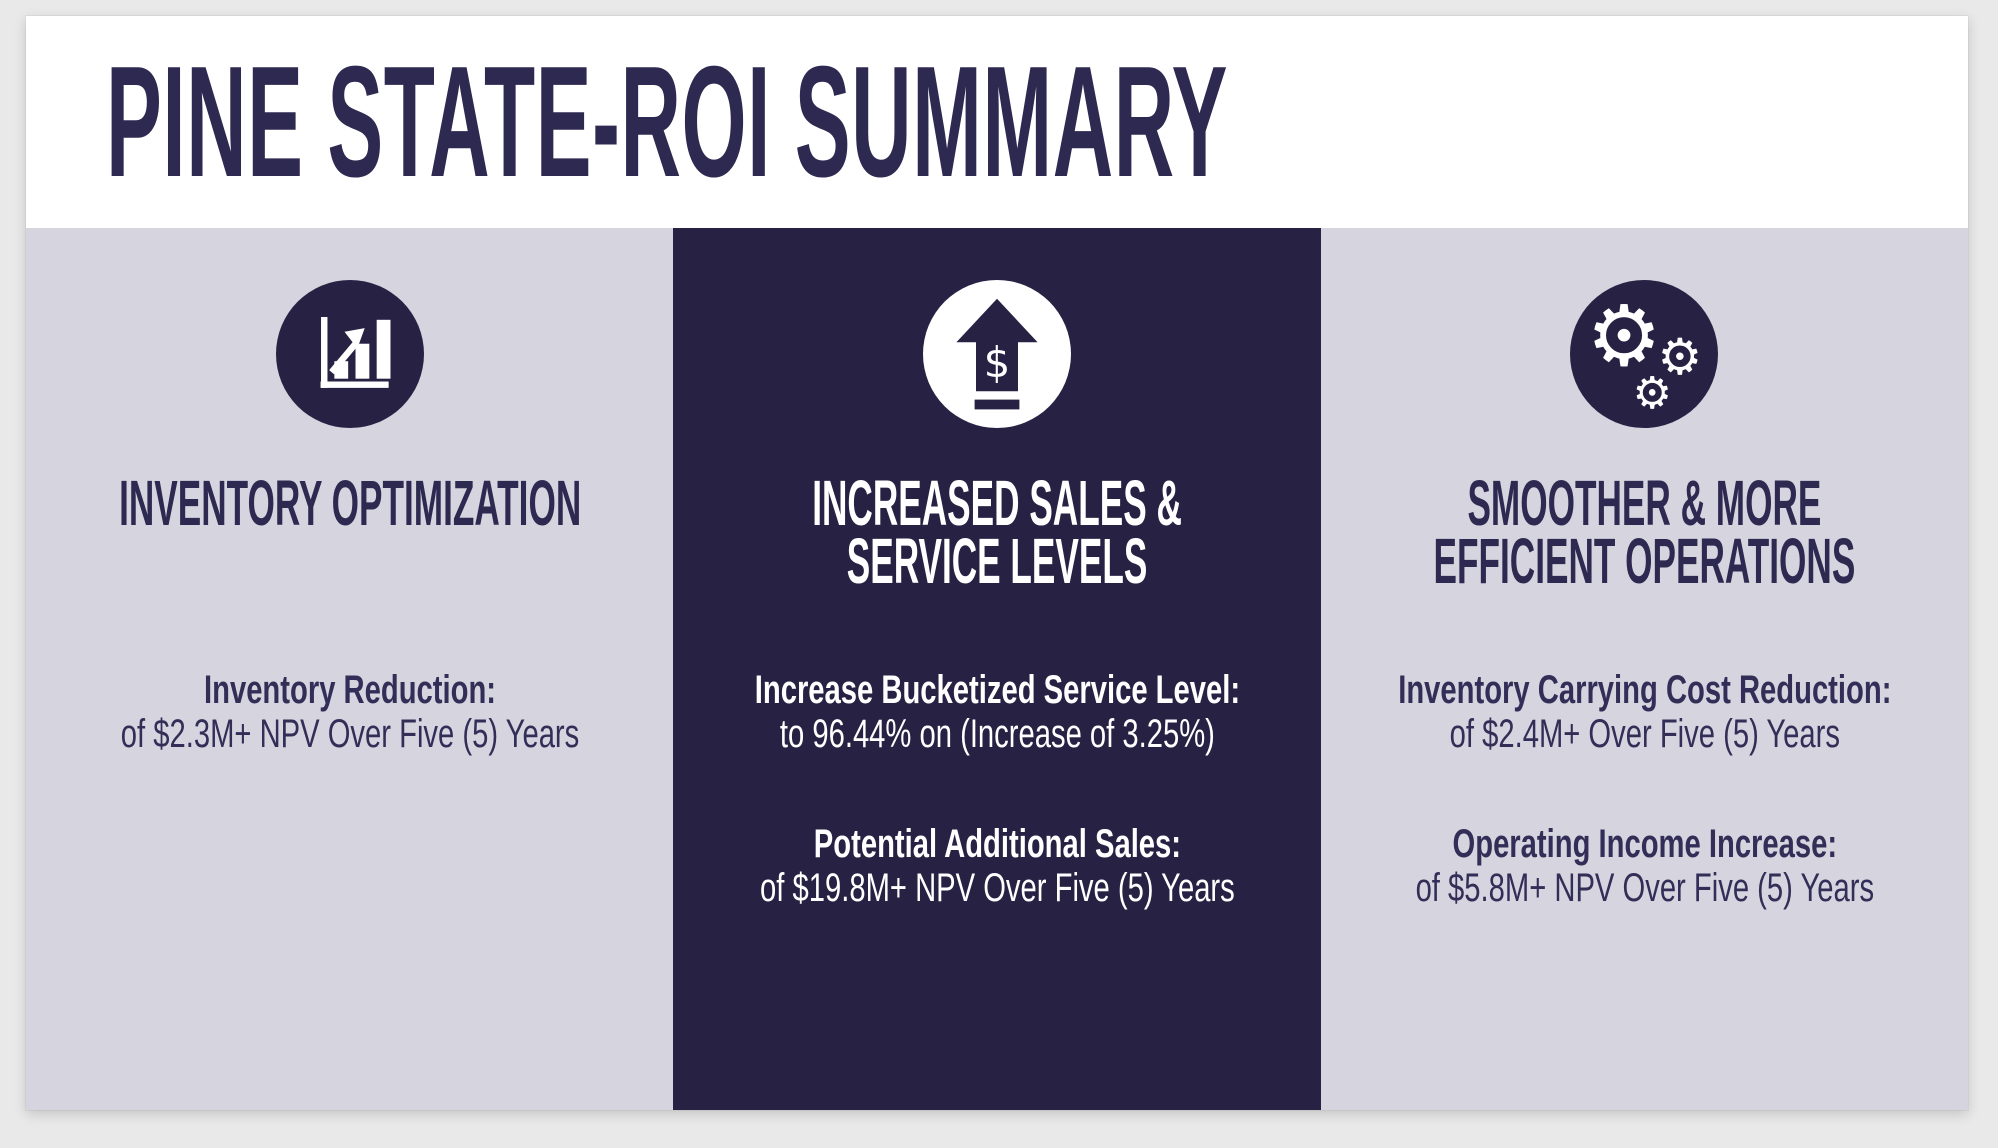 The height and width of the screenshot is (1148, 1998). Describe the element at coordinates (997, 690) in the screenshot. I see `metric-label: Increase Bucketized Service Level:` at that location.